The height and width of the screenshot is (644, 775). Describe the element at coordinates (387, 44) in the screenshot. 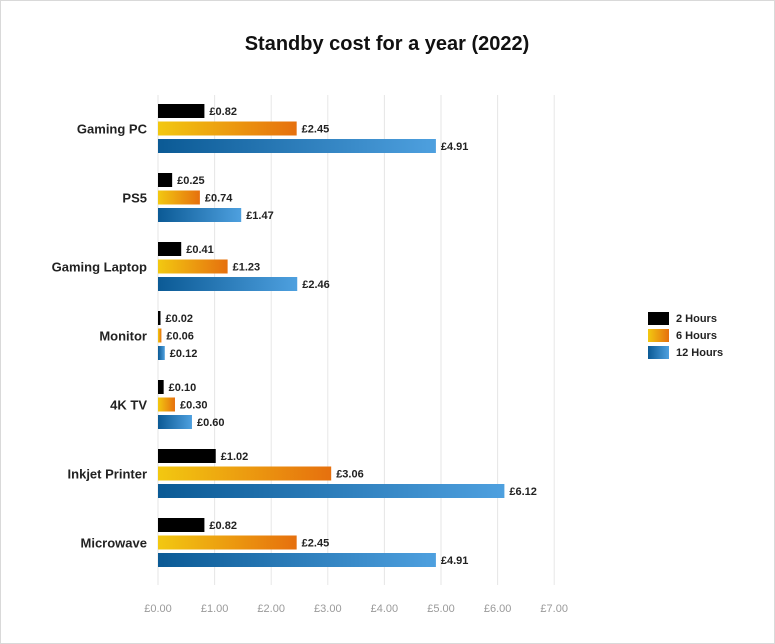

I see `chart-title: Standby cost for a year (2022)` at that location.